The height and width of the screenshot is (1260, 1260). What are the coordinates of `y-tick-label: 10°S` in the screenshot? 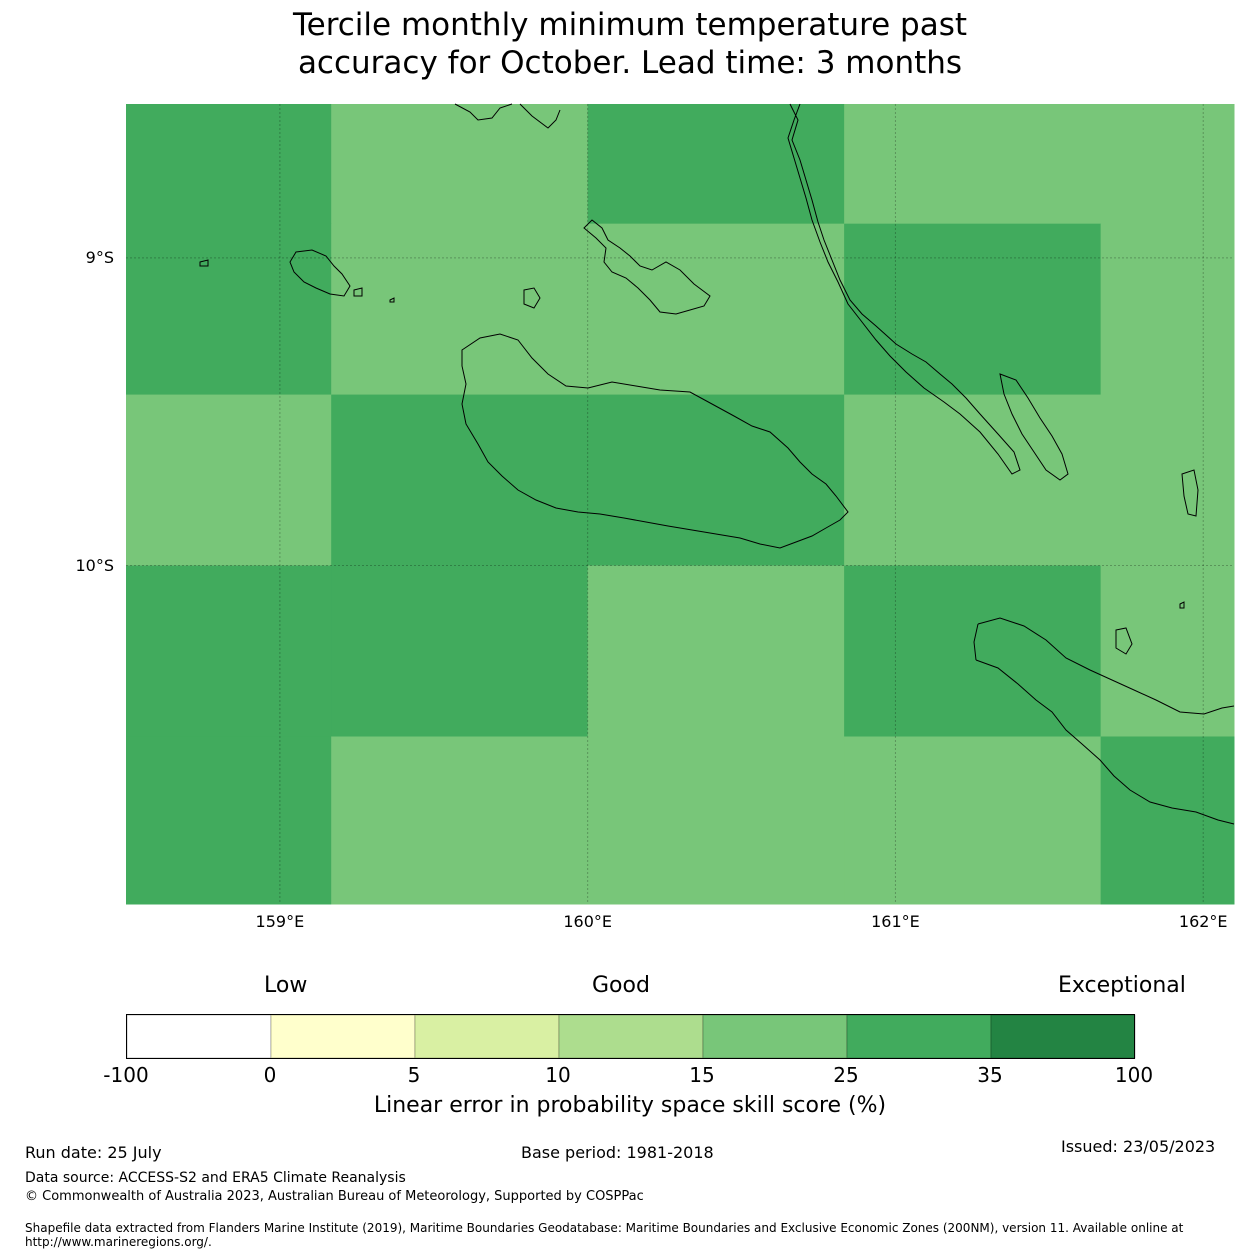 It's located at (94, 565).